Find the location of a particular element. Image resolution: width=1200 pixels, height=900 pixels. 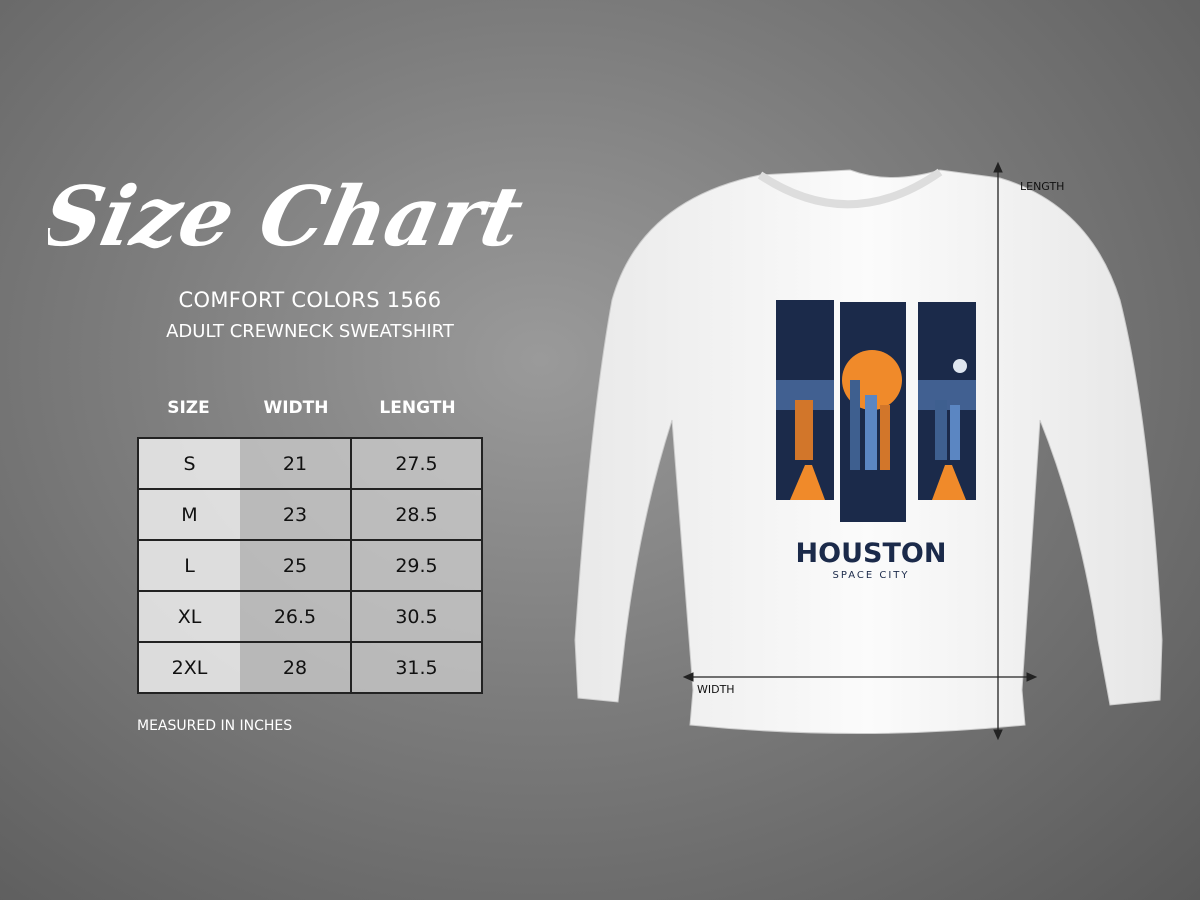

length-cell: 28.5 is located at coordinates (416, 514).